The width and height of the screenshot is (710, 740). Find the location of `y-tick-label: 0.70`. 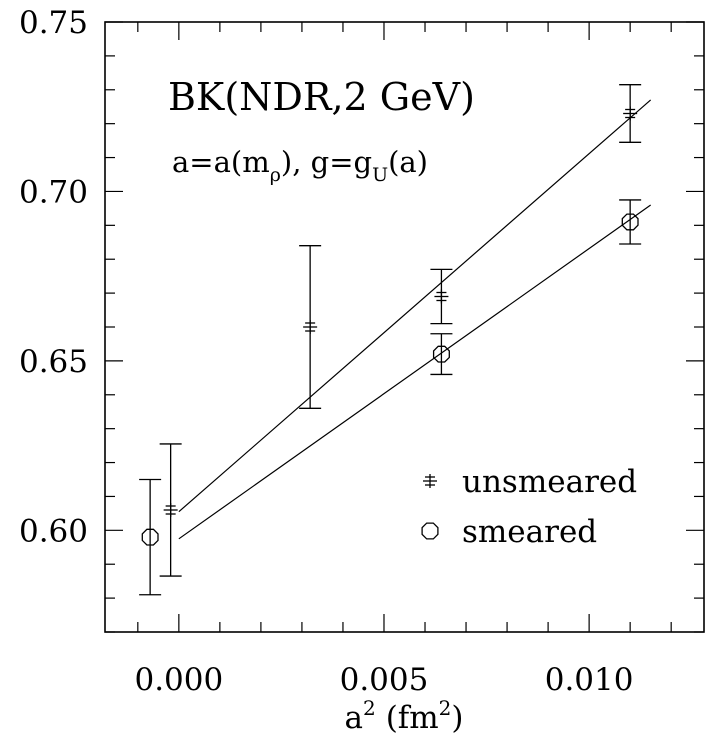

y-tick-label: 0.70 is located at coordinates (53, 192).